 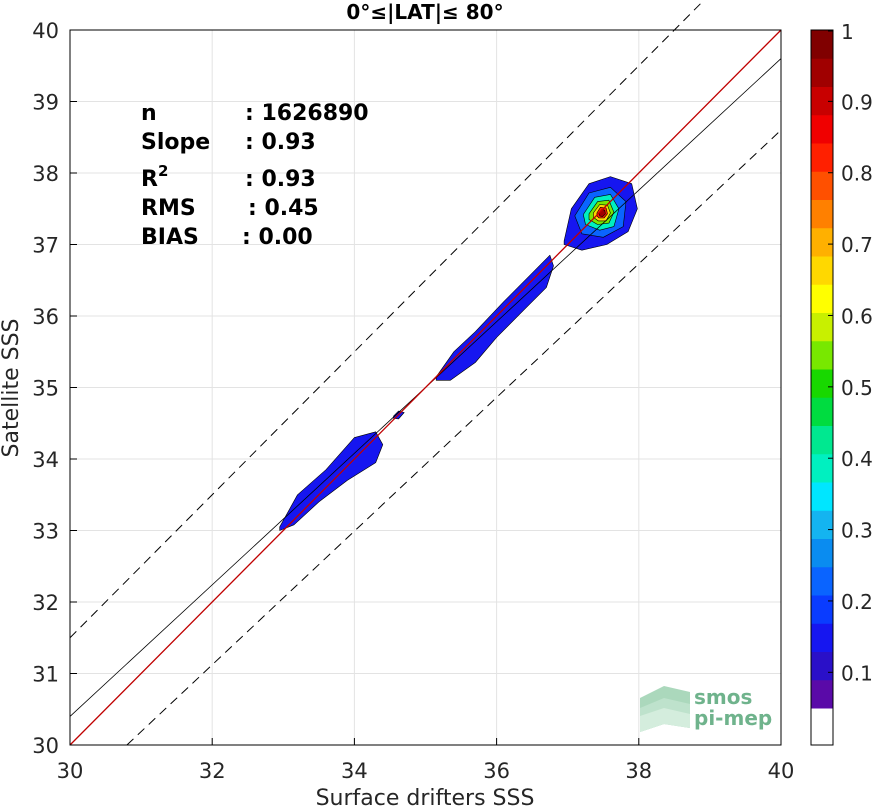 I want to click on stat-bias-label: BIAS, so click(x=170, y=237).